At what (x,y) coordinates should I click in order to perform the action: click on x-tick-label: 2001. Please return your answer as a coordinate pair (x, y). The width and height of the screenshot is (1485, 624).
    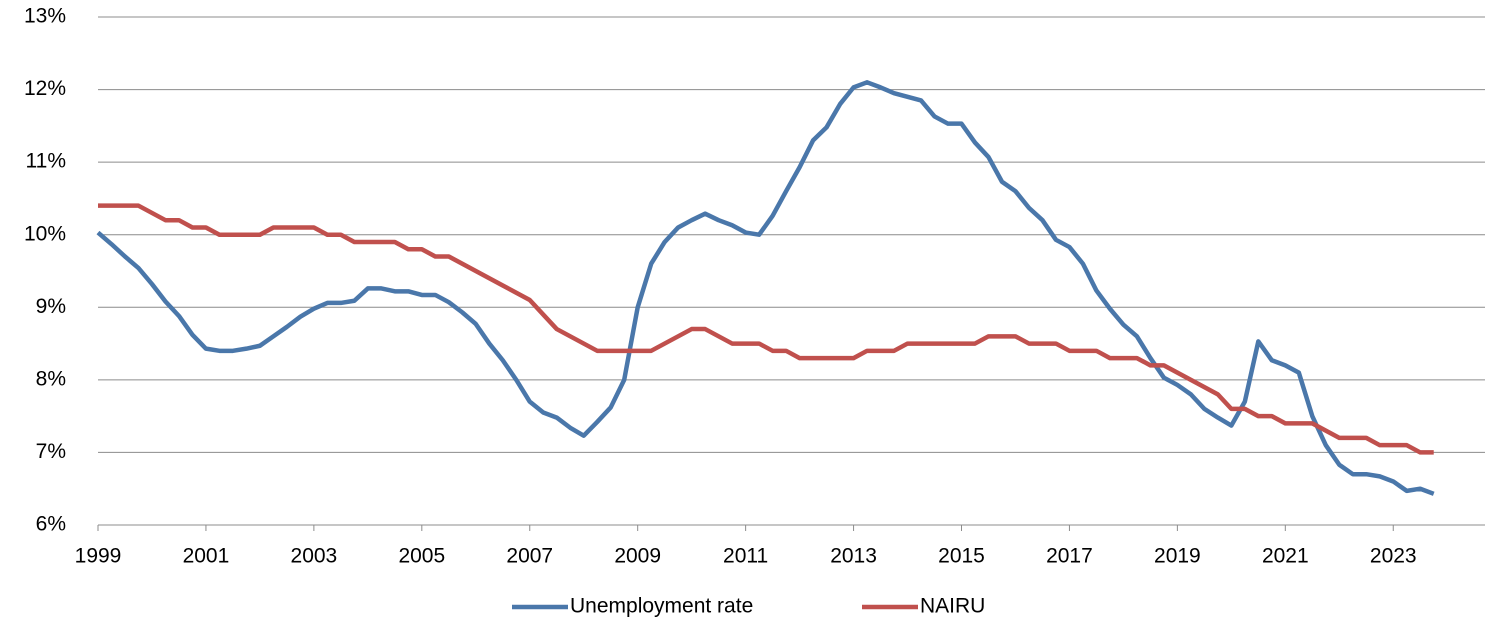
    Looking at the image, I should click on (206, 556).